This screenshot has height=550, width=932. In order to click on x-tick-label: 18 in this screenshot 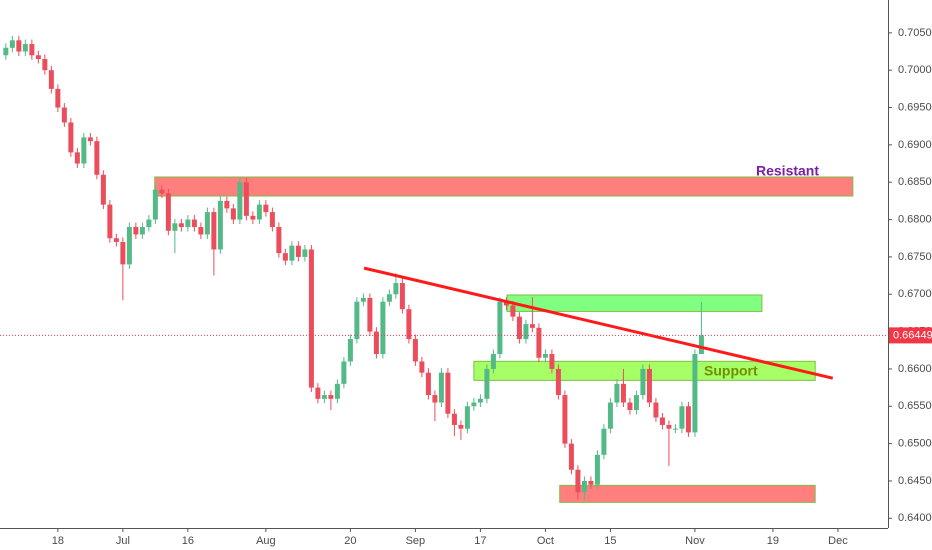, I will do `click(58, 541)`.